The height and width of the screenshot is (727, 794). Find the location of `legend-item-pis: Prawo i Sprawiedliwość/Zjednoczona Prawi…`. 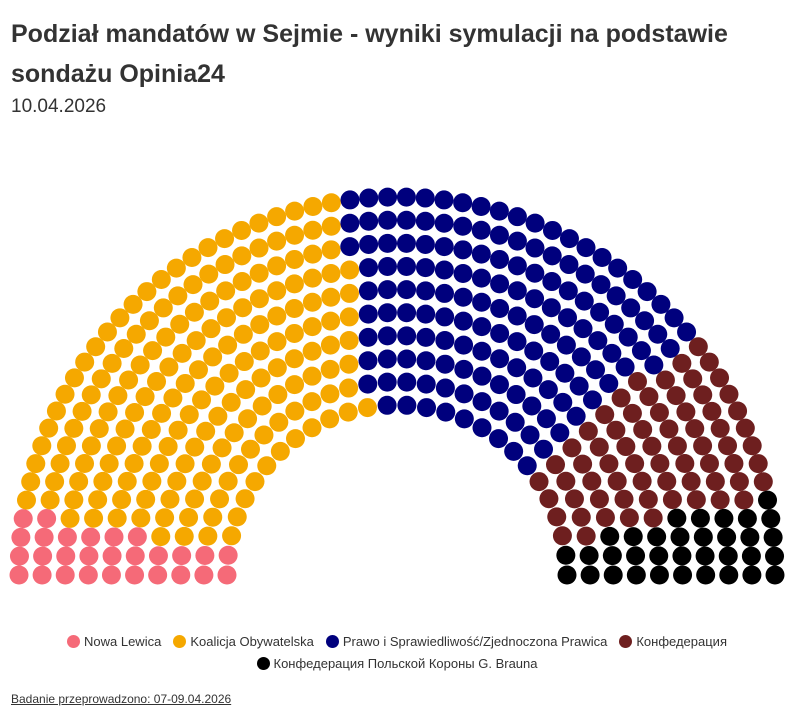

legend-item-pis: Prawo i Sprawiedliwość/Zjednoczona Prawi… is located at coordinates (466, 641).